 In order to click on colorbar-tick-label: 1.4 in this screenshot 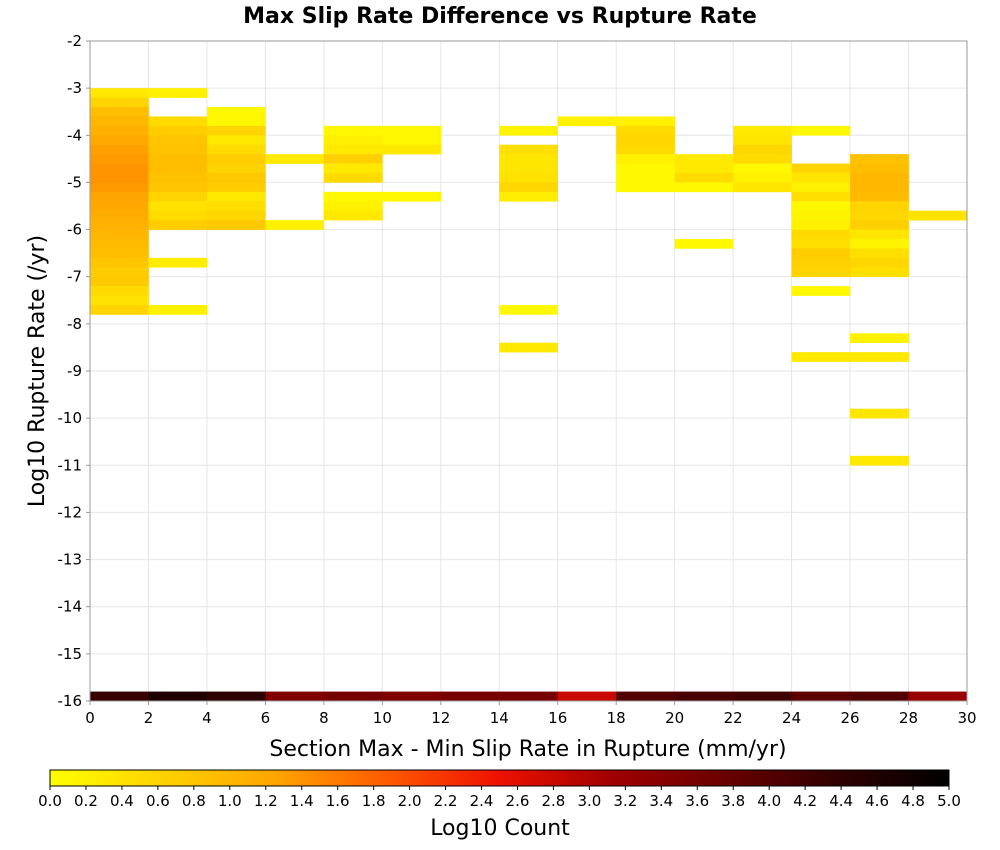, I will do `click(302, 801)`.